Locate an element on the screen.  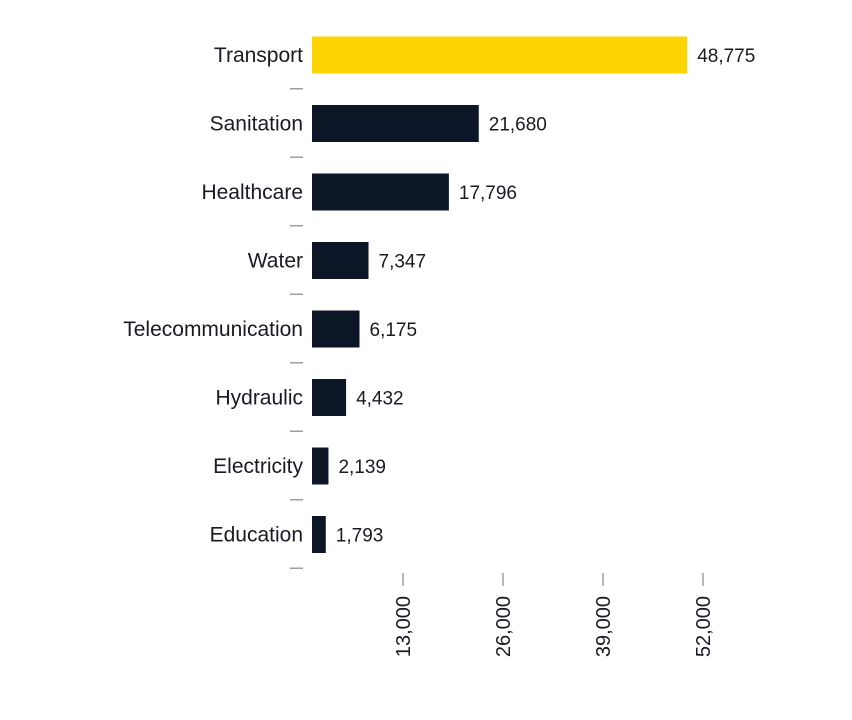
bar-education is located at coordinates (319, 534).